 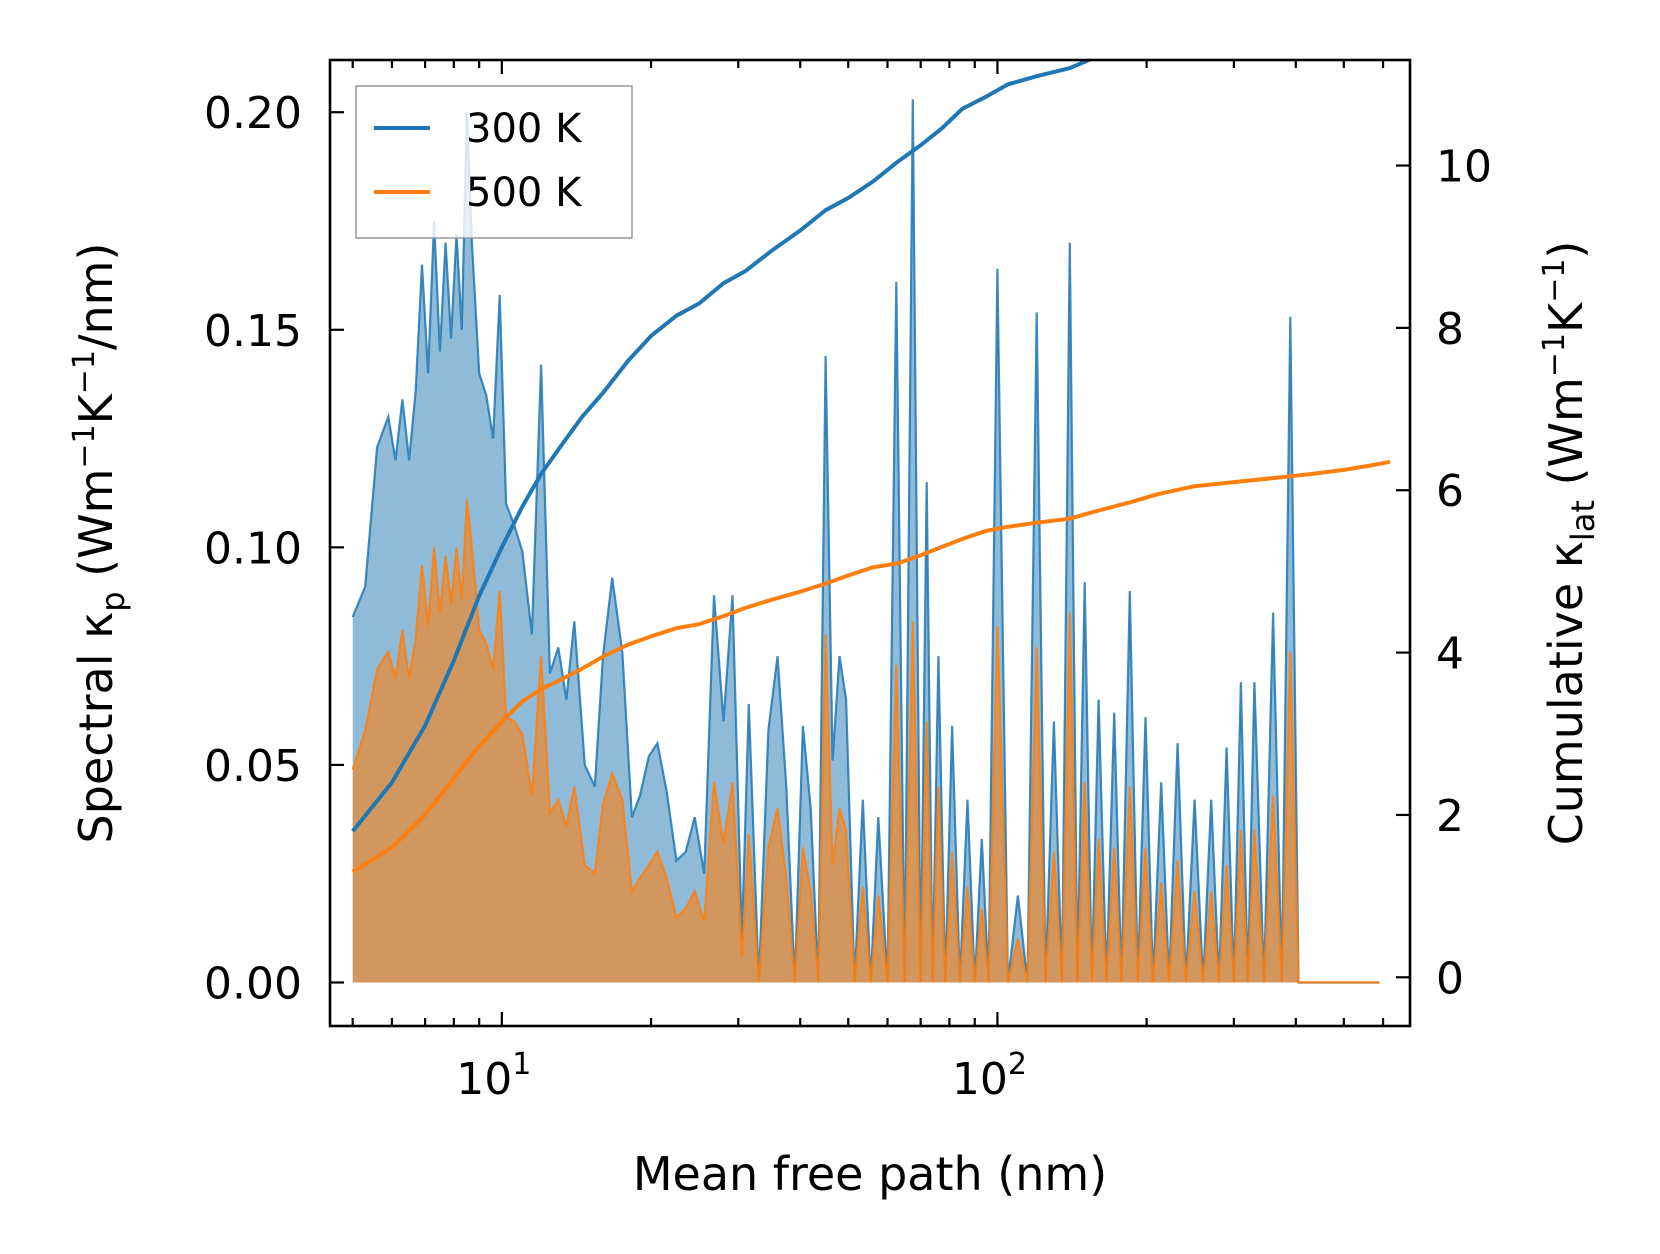 What do you see at coordinates (253, 331) in the screenshot?
I see `y-left-tick-label: 0.15` at bounding box center [253, 331].